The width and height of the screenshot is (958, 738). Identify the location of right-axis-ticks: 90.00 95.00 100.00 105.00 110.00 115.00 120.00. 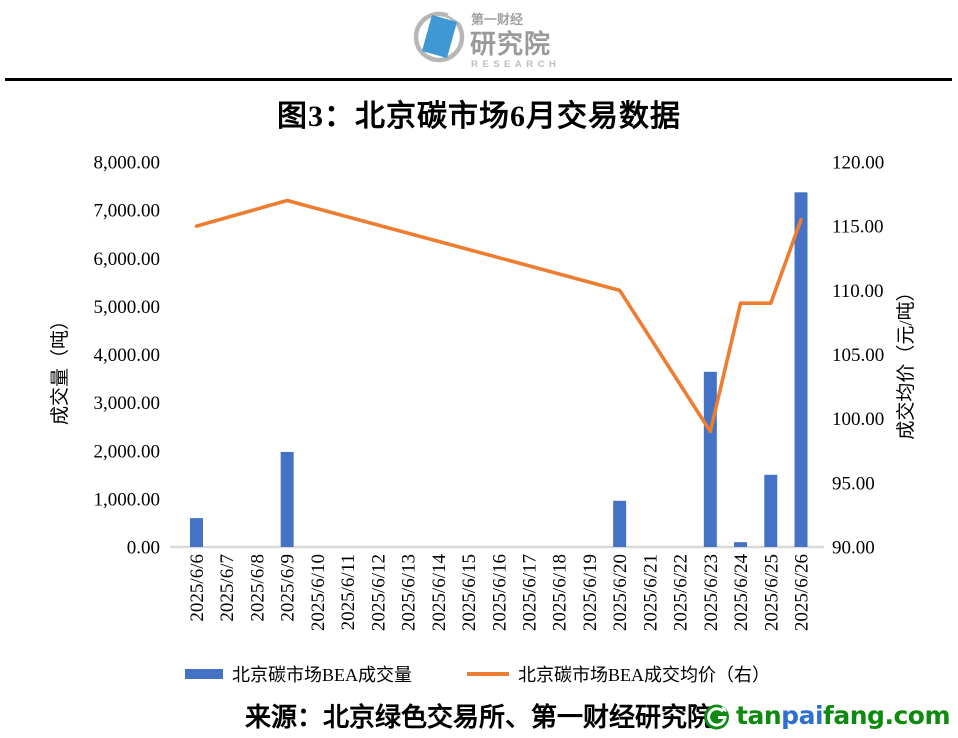
(858, 356).